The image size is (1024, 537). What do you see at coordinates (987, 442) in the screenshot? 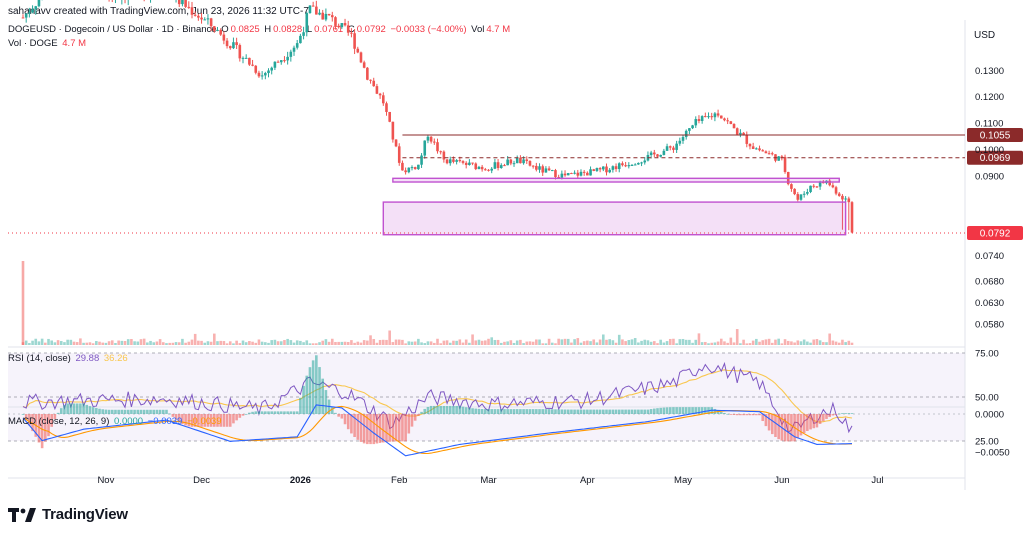
I see `rsi-axis-label: 25.00` at bounding box center [987, 442].